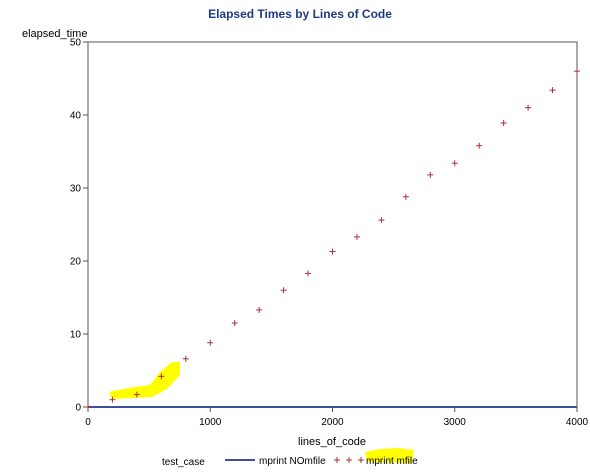  I want to click on legend: test_case mprint NOmfile mprint mfile, so click(290, 462).